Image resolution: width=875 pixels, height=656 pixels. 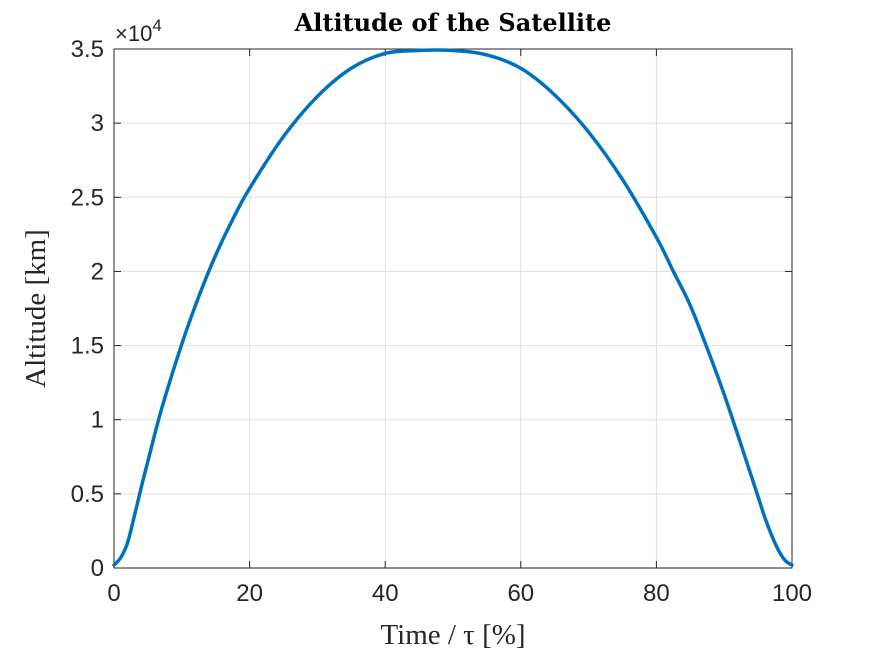 I want to click on x-tick-label: 40, so click(x=385, y=593).